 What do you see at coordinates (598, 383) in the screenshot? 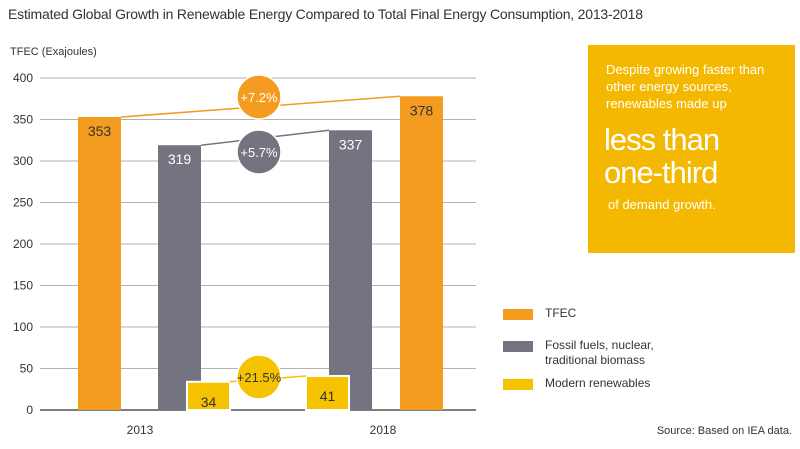
I see `legend-label: Modern renewables` at bounding box center [598, 383].